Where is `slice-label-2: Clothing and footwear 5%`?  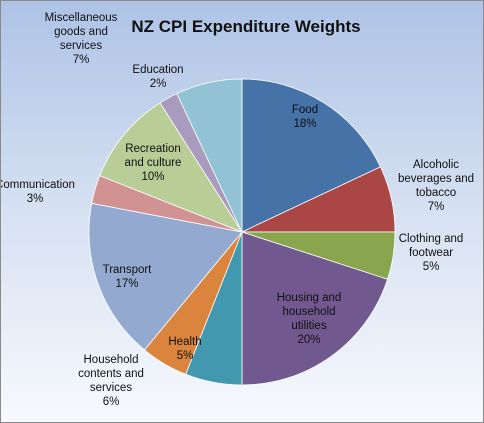 slice-label-2: Clothing and footwear 5% is located at coordinates (431, 253).